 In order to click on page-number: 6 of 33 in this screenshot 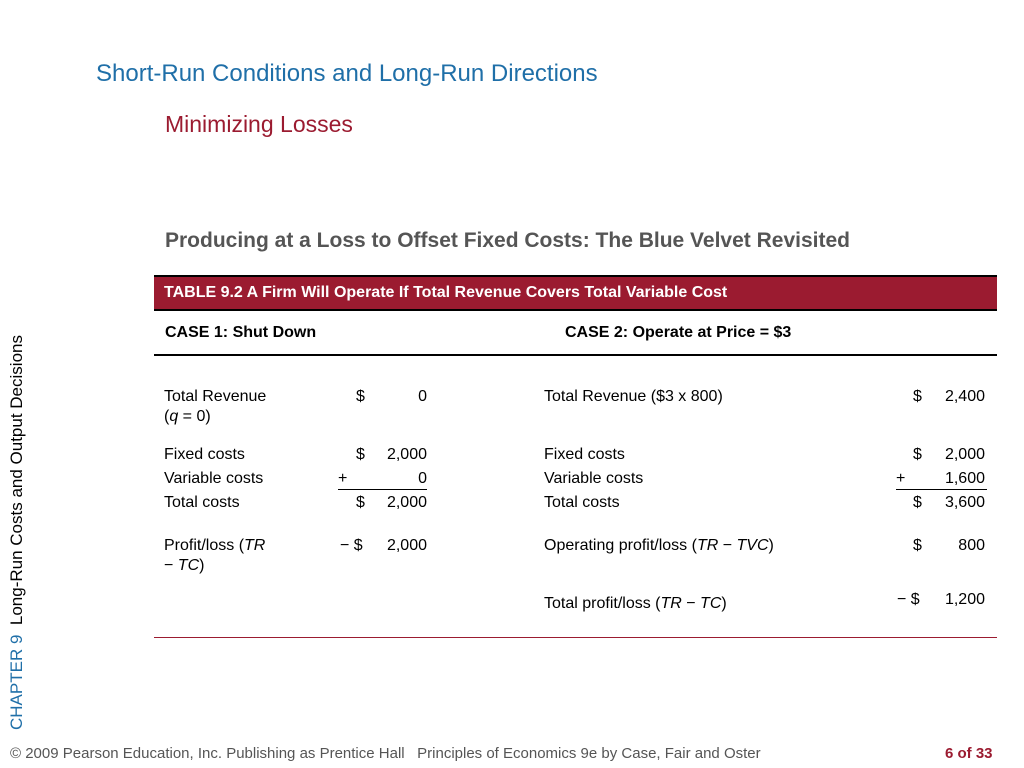, I will do `click(969, 753)`.